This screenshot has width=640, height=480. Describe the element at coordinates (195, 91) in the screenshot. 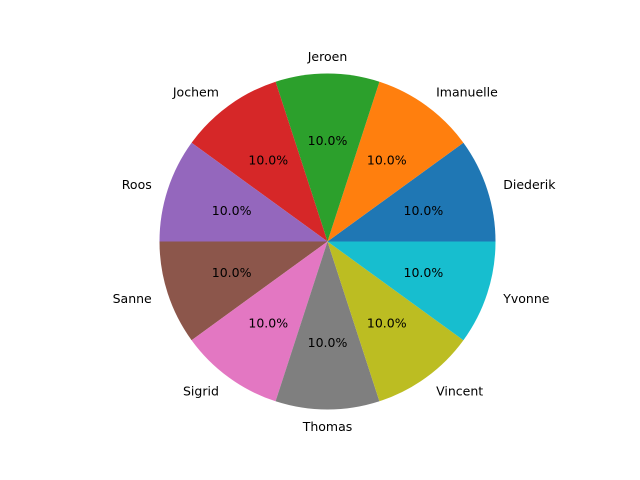

I see `pie-category-label-jochem: Jochem` at that location.